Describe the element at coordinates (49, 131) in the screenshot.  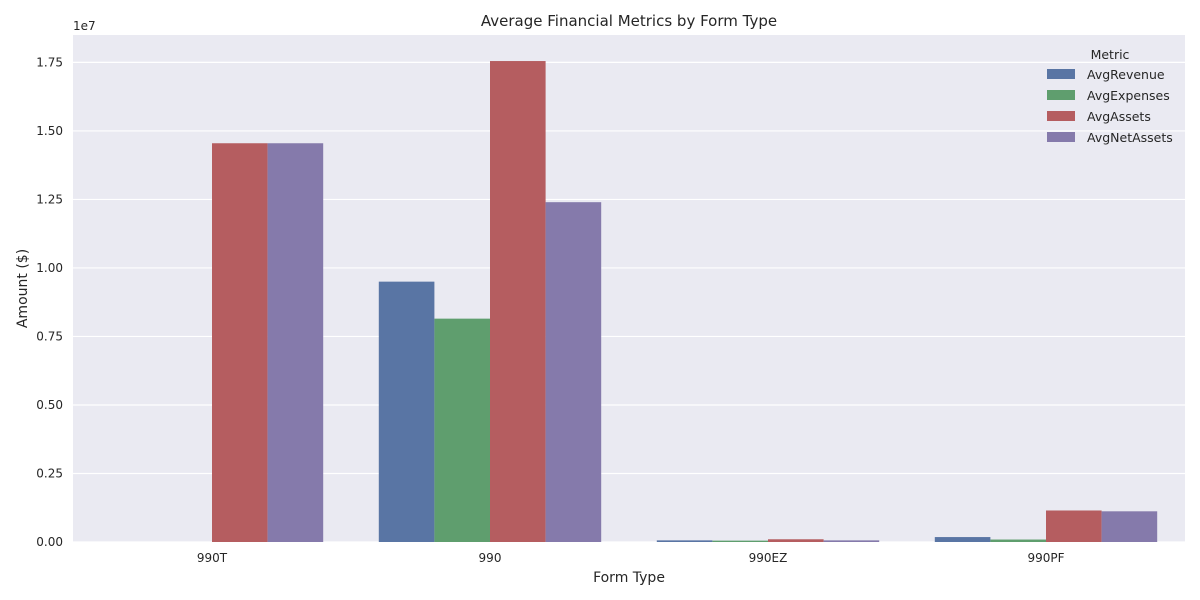
I see `y-tick-label: 1.50` at that location.